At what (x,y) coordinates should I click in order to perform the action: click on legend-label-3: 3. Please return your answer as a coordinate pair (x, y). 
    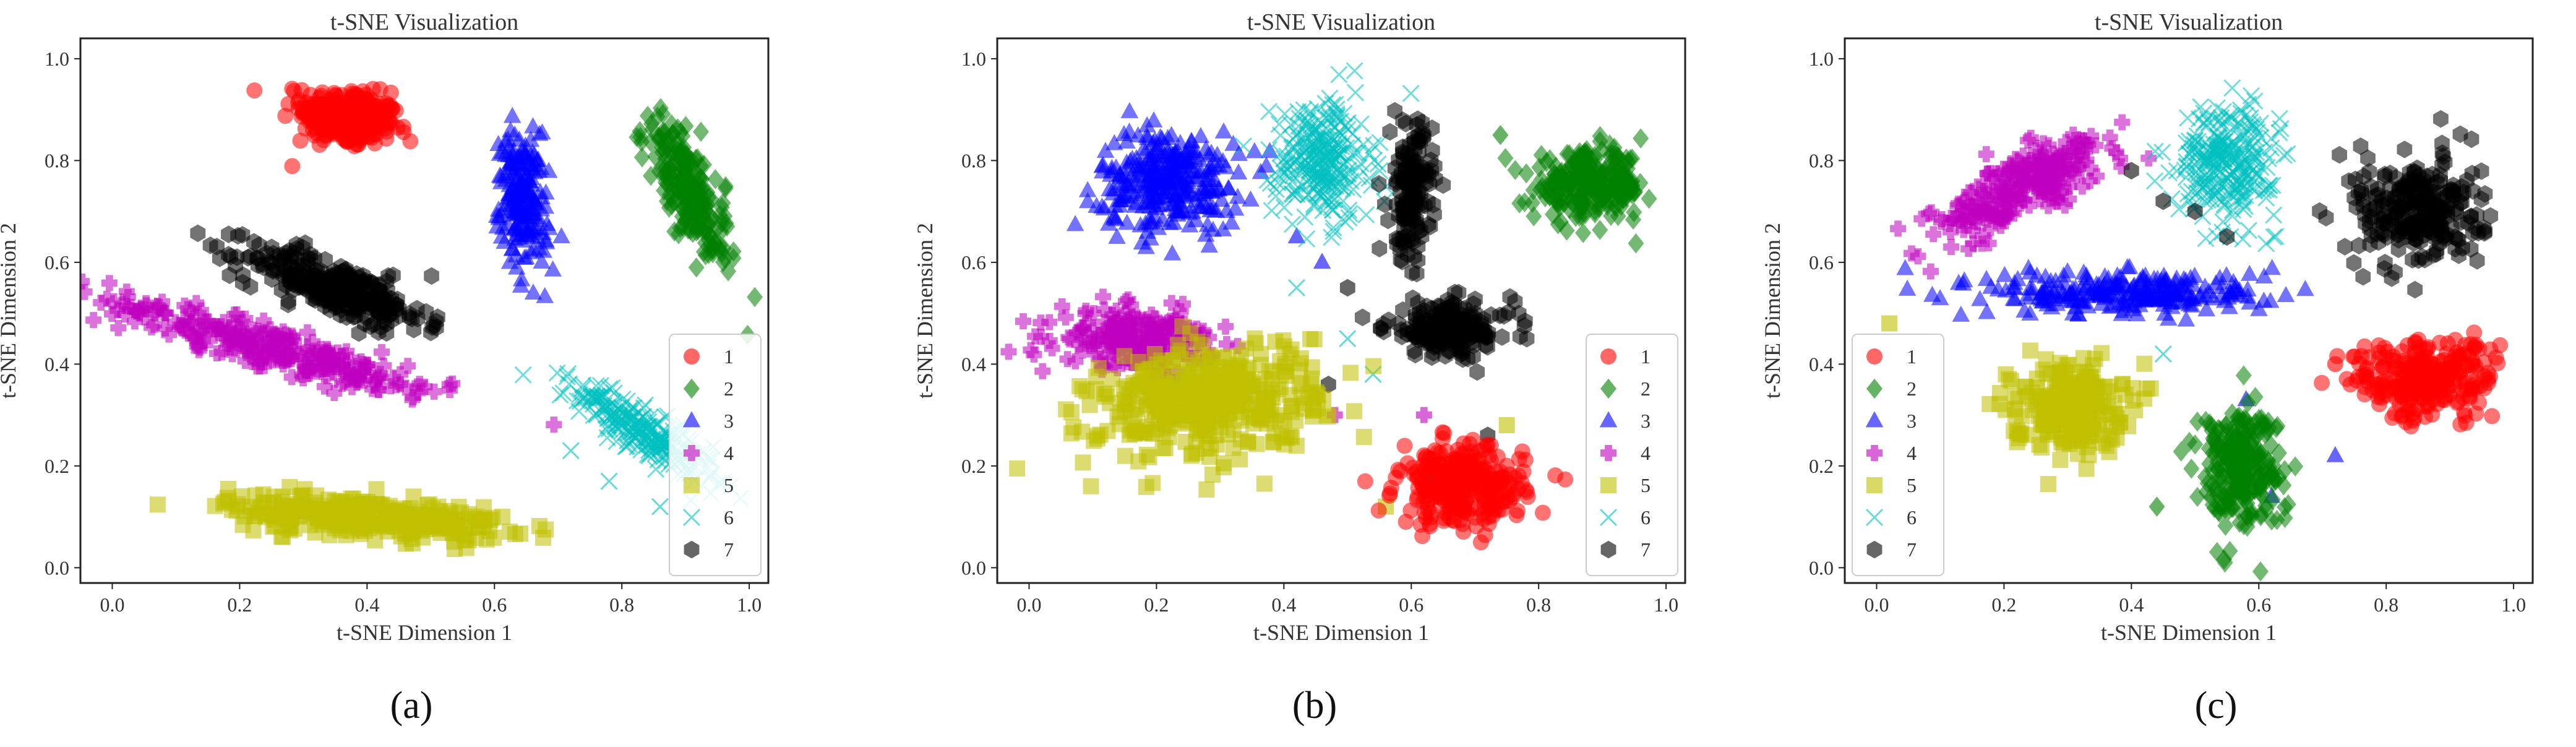
    Looking at the image, I should click on (729, 421).